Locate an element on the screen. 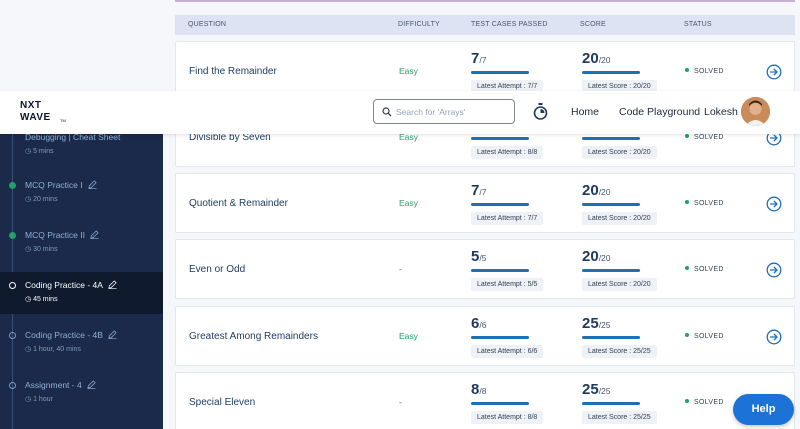  sidebar-item-label: Debugging | Cheat Sheet is located at coordinates (73, 138).